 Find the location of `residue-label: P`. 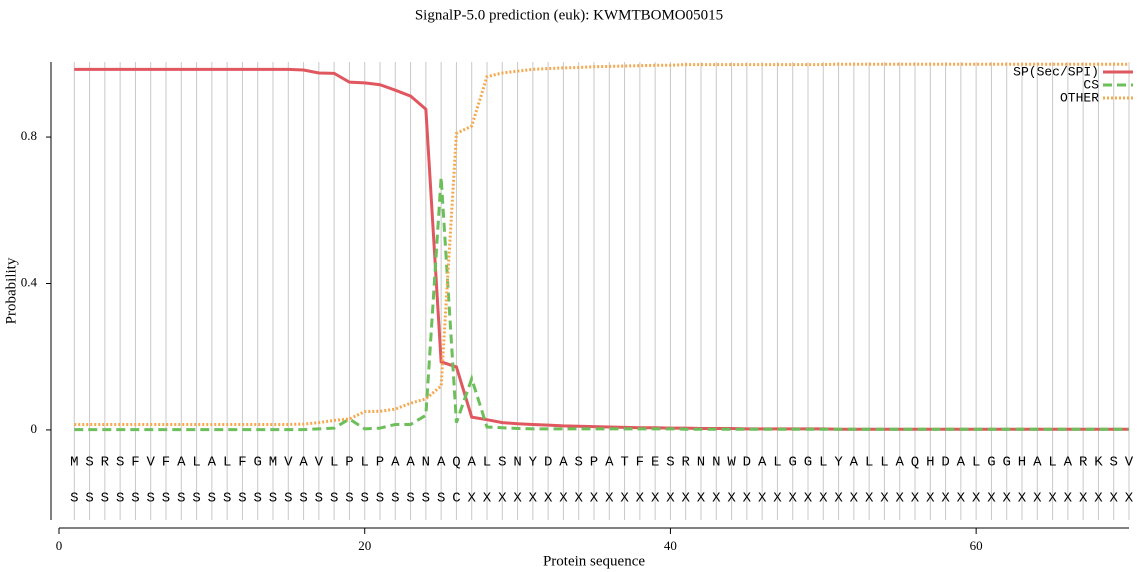

residue-label: P is located at coordinates (594, 463).